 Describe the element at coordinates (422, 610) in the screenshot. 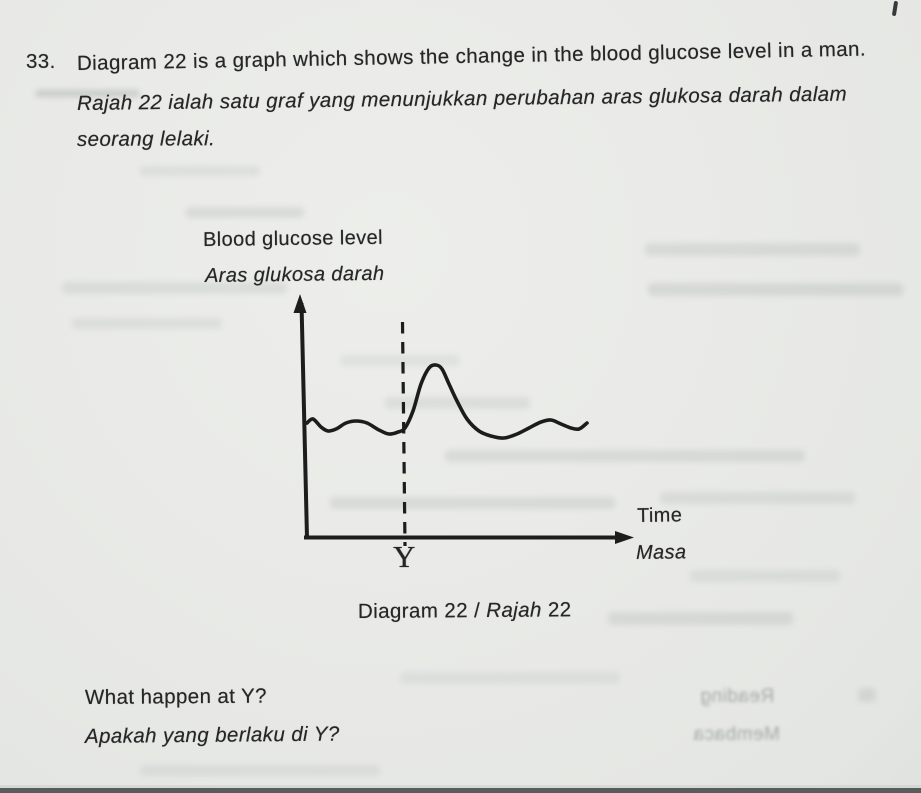

I see `caption-english: Diagram 22 /` at that location.